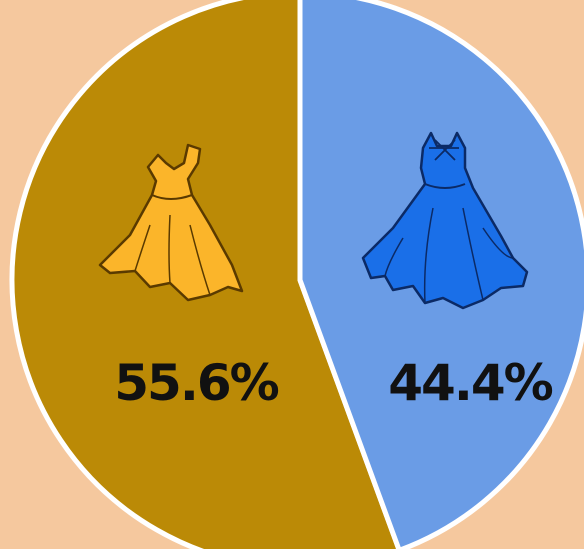  What do you see at coordinates (171, 222) in the screenshot?
I see `yellow-dress-icon` at bounding box center [171, 222].